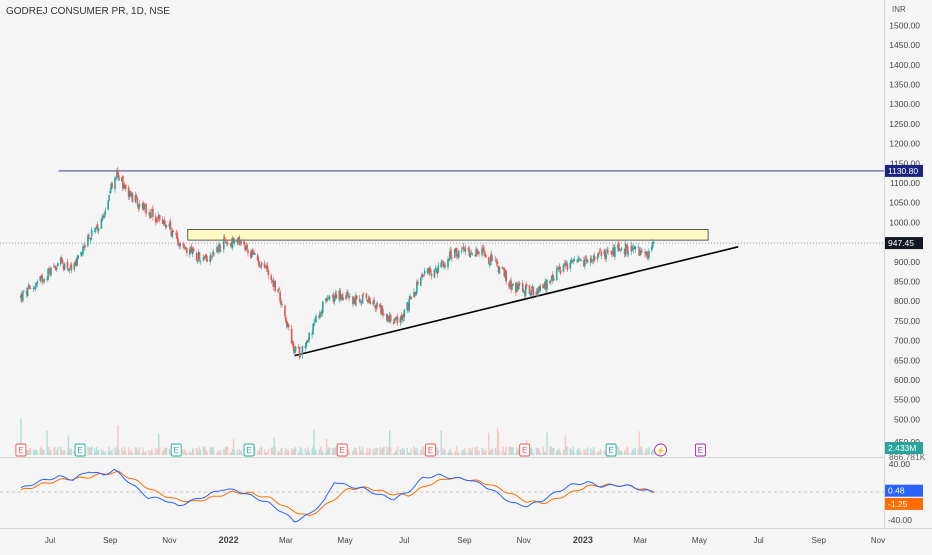 The image size is (932, 555). What do you see at coordinates (904, 203) in the screenshot?
I see `y-tick-label: 1050.00` at bounding box center [904, 203].